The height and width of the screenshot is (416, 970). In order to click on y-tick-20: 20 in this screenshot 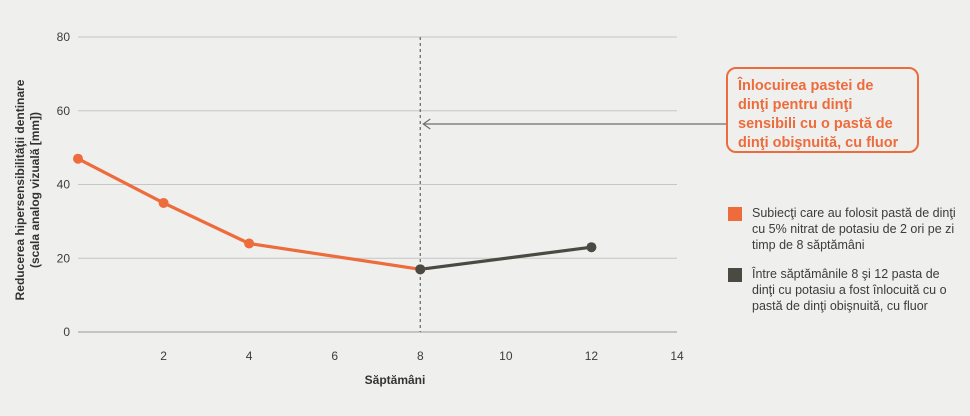, I will do `click(64, 258)`.